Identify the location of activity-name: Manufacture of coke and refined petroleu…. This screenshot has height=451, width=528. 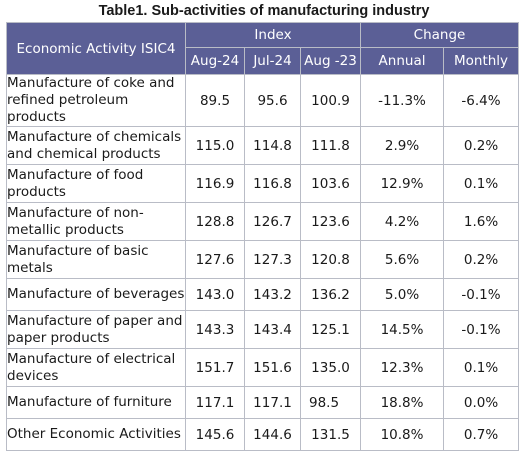
(96, 100).